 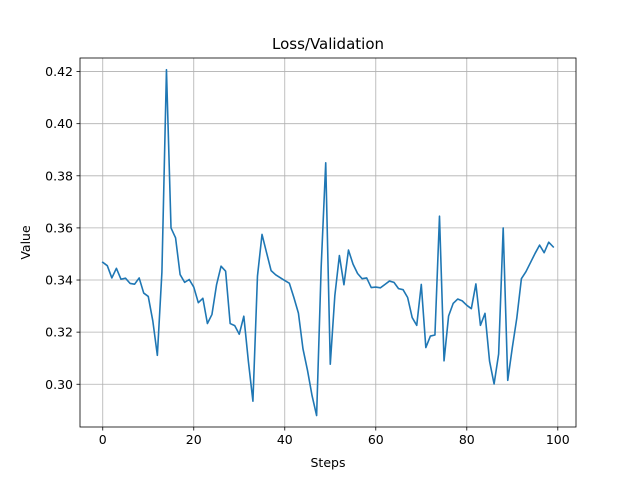 What do you see at coordinates (59, 71) in the screenshot?
I see `y-tick-label: 0.42` at bounding box center [59, 71].